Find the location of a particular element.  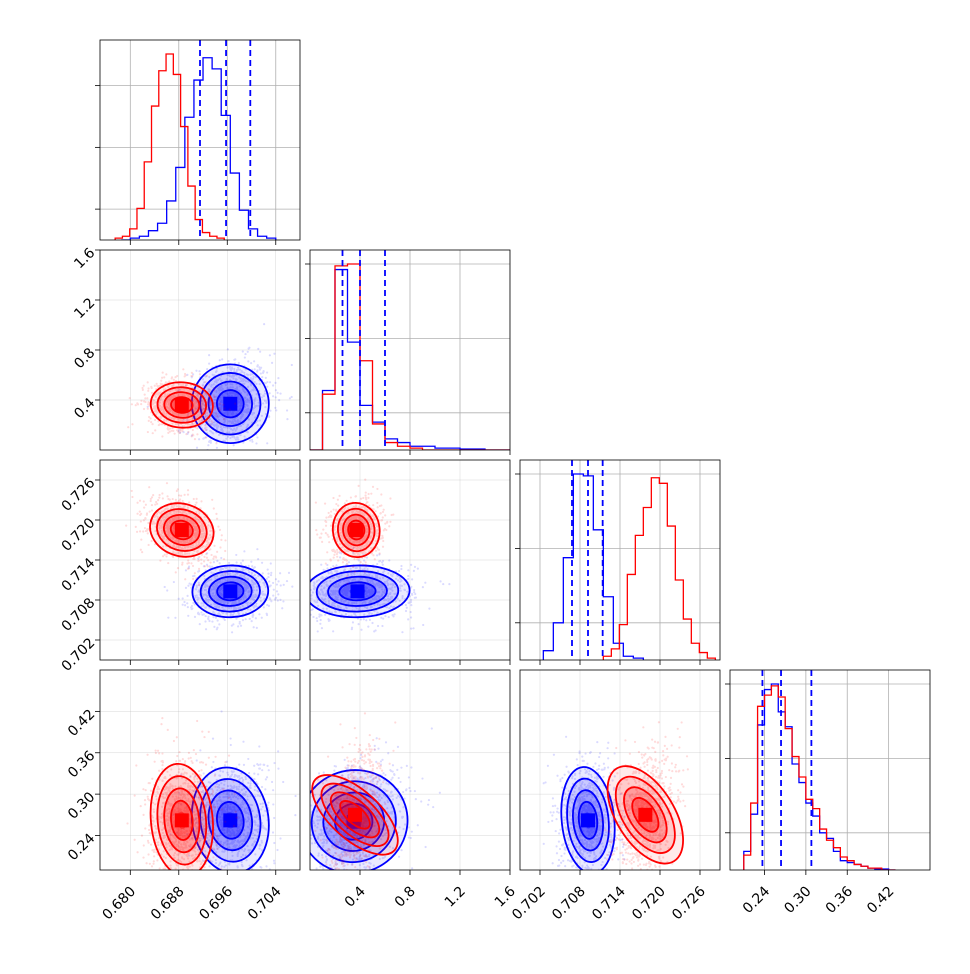

peak-blue is located at coordinates (230, 591).